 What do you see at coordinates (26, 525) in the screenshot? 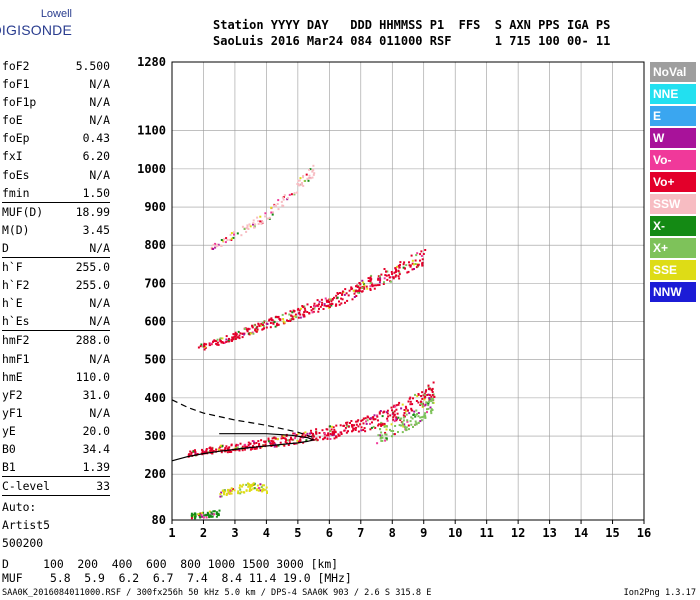
I see `auto-artist: Artist5` at bounding box center [26, 525].